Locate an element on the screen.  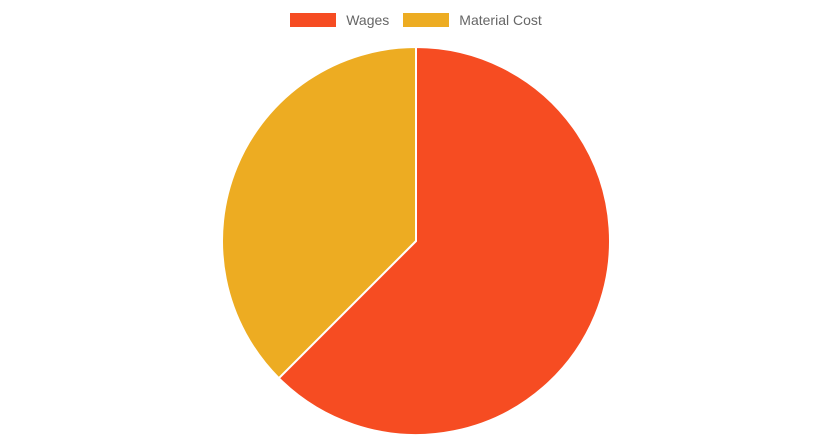
legend-swatch-wages is located at coordinates (313, 20).